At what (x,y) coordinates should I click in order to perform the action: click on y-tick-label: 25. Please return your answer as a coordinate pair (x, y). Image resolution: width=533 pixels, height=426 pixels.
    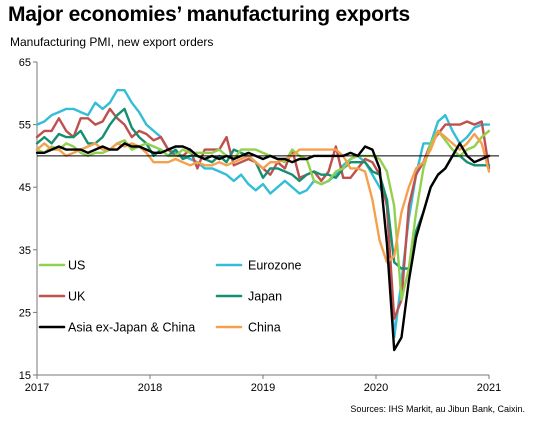
    Looking at the image, I should click on (25, 313).